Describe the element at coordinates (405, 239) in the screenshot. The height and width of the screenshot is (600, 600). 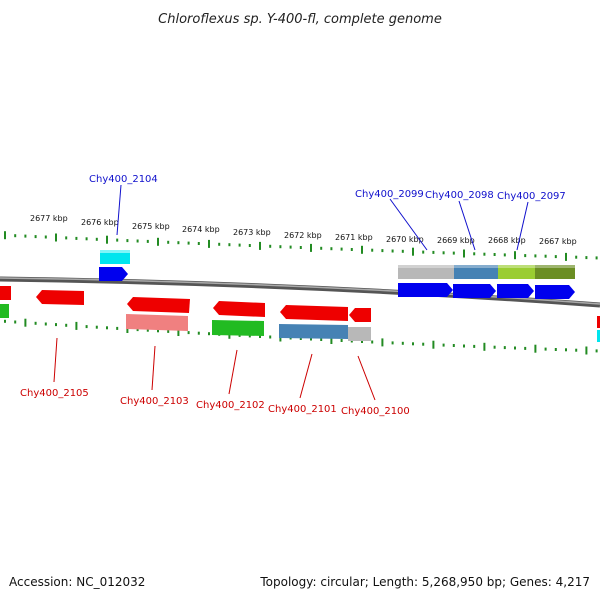
I see `scale-label: 2670 kbp` at that location.